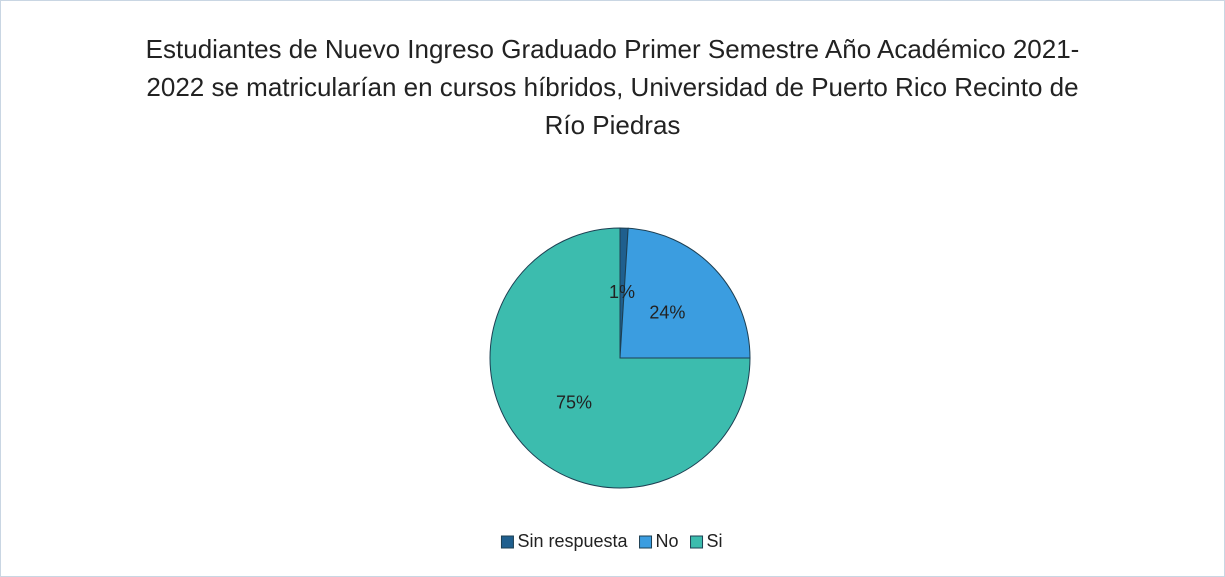 This screenshot has height=577, width=1225. I want to click on legend-label: Sin respuesta, so click(572, 541).